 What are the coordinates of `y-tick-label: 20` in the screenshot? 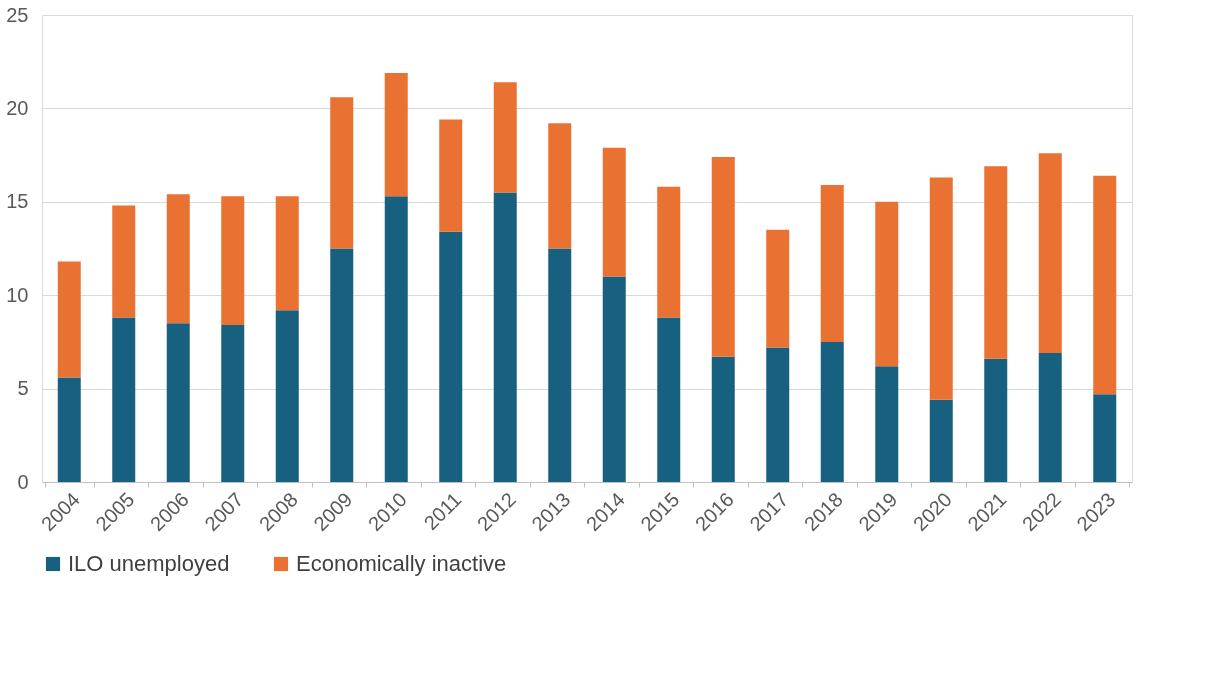 It's located at (17, 107).